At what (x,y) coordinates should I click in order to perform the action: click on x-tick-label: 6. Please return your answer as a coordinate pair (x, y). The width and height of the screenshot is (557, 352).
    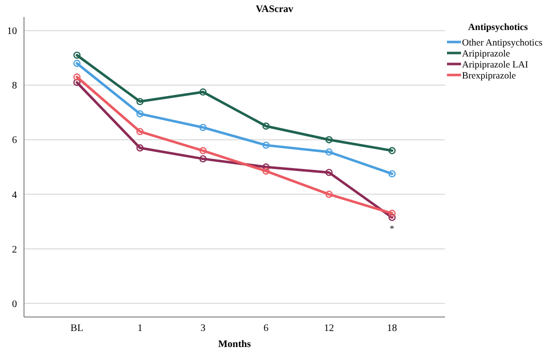
    Looking at the image, I should click on (266, 328).